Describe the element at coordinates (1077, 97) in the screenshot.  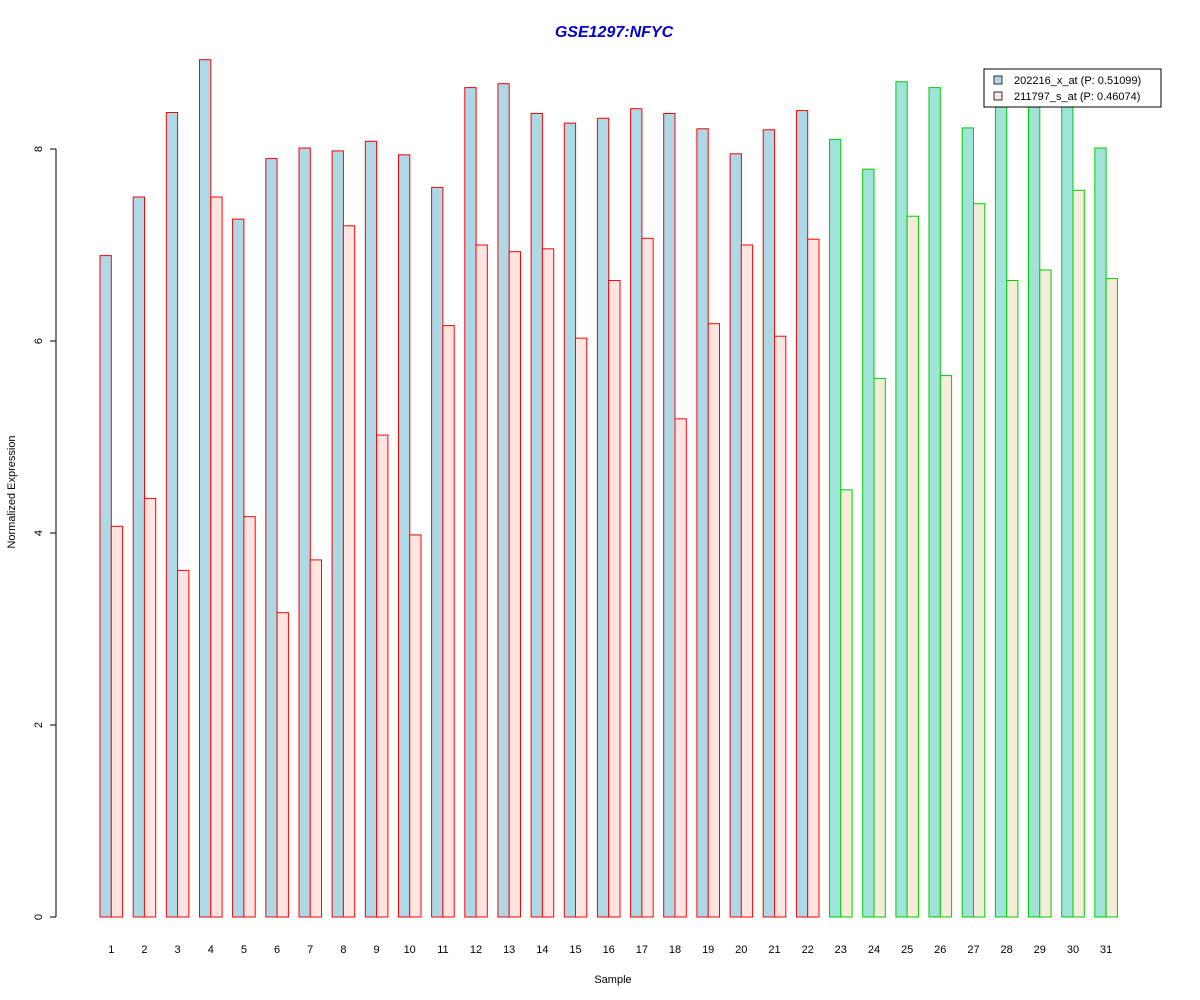
I see `legend-label-series-2: 211797_s_at (P: 0.46074)` at that location.